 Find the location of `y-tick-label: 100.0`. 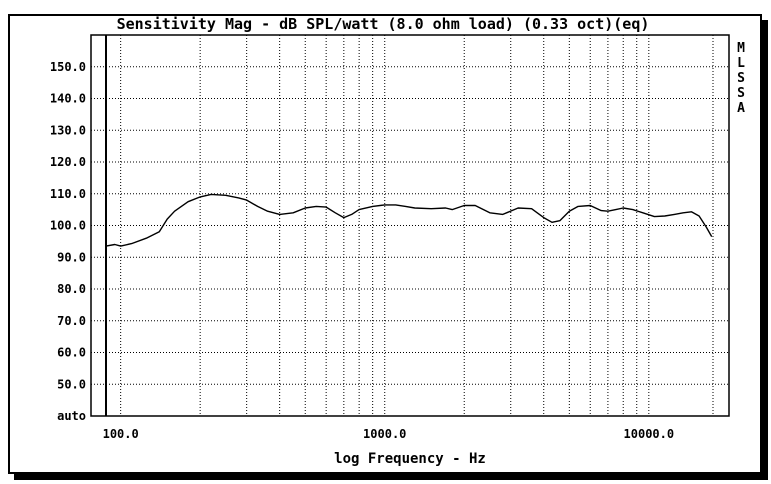

y-tick-label: 100.0 is located at coordinates (68, 226).